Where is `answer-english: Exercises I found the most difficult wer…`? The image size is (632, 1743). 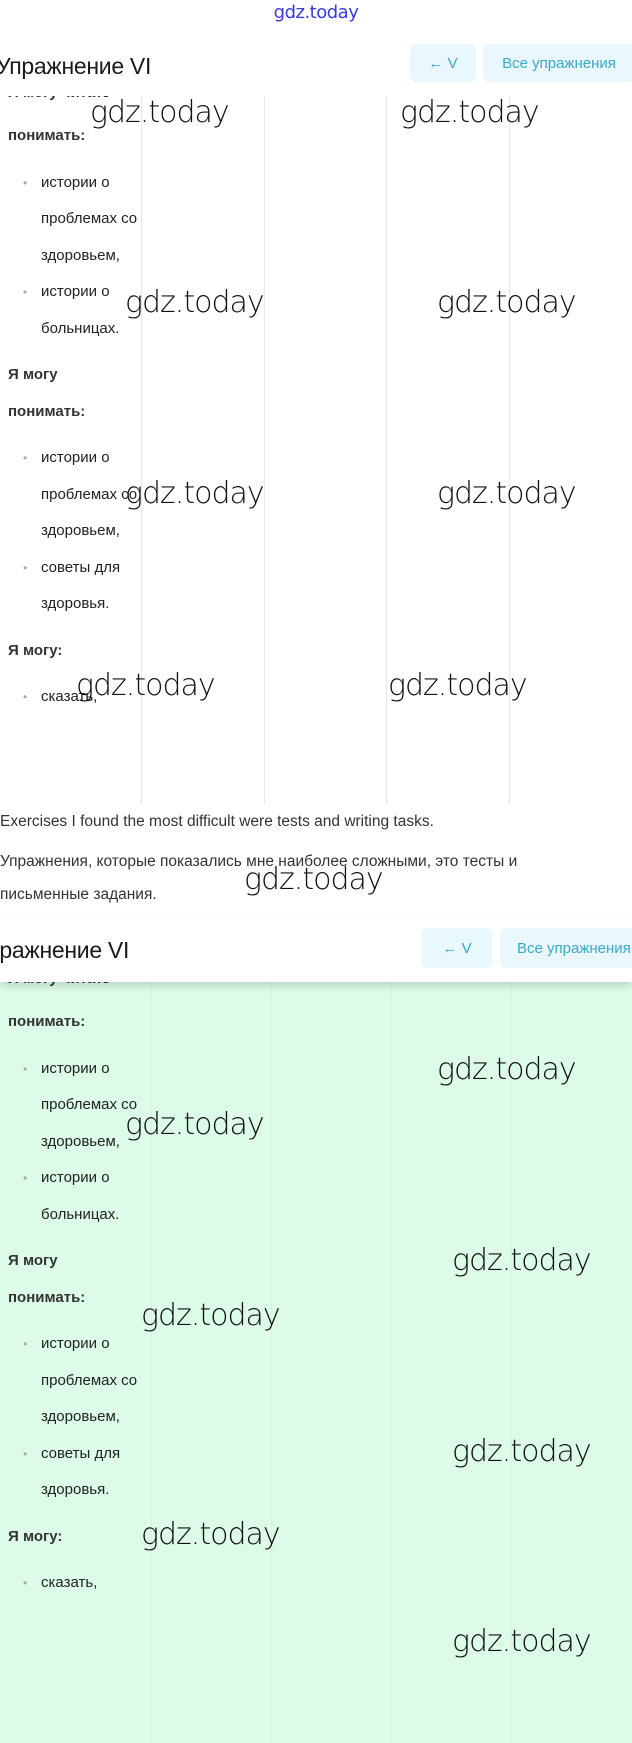
answer-english: Exercises I found the most difficult wer… is located at coordinates (217, 821).